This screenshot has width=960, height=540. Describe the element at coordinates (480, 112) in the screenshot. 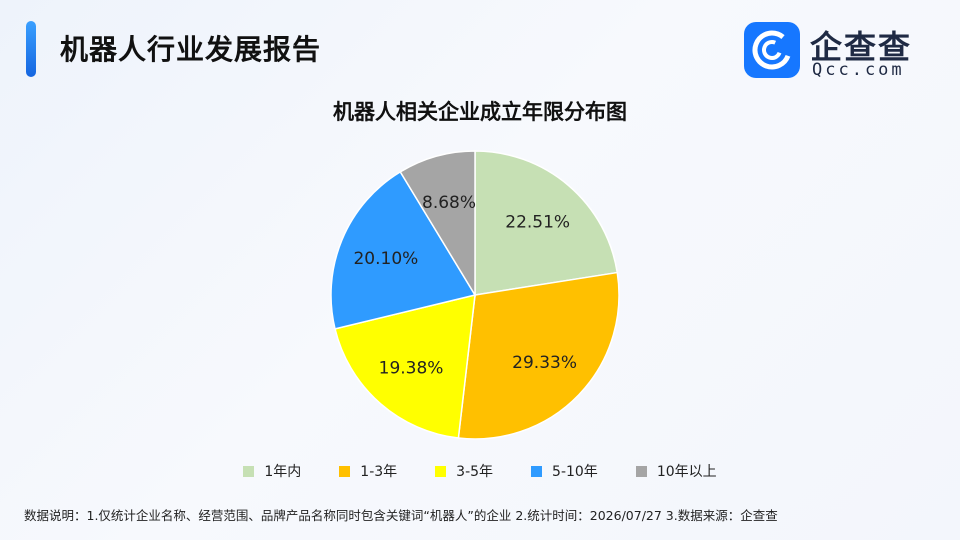

I see `chart-title: 机器人相关企业成立年限分布图` at that location.